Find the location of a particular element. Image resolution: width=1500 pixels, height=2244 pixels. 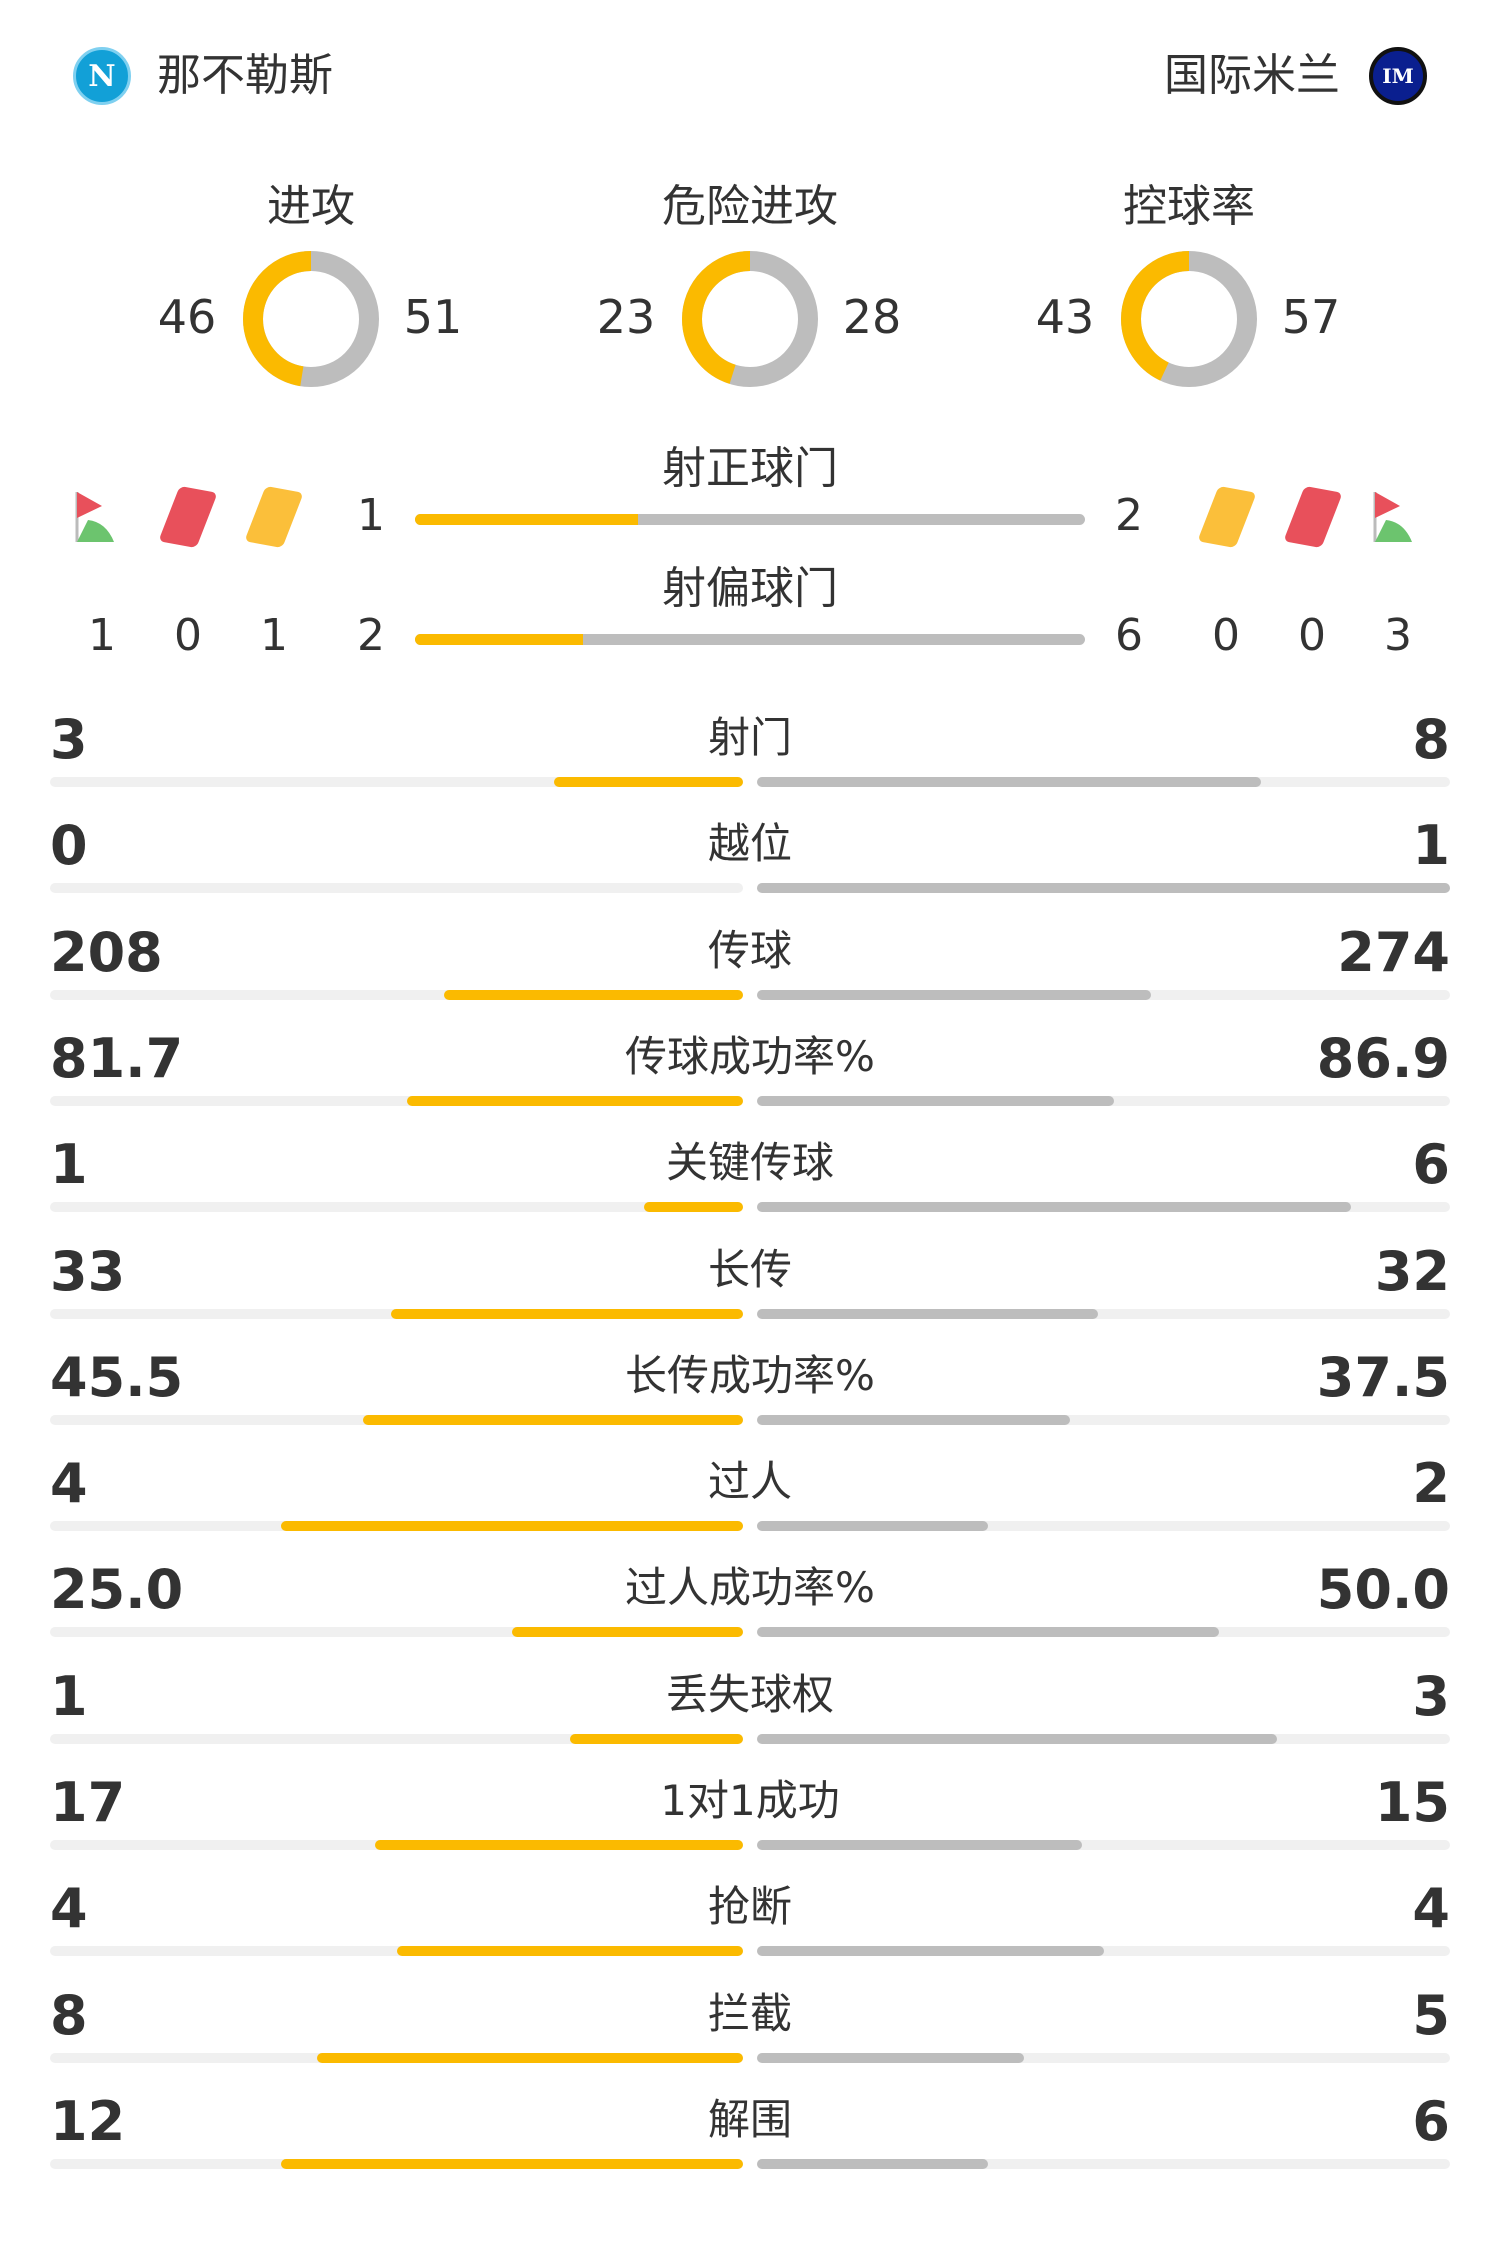

shots-on-home-fill is located at coordinates (527, 519).